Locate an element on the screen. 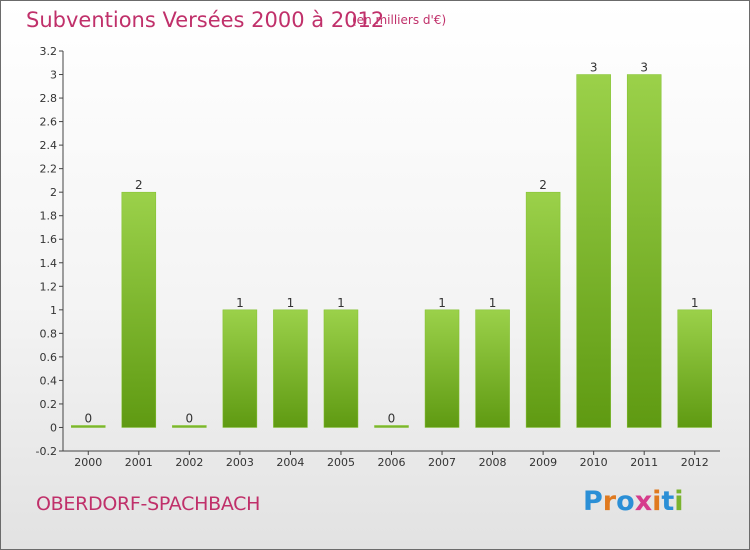  bar-2001 is located at coordinates (139, 309).